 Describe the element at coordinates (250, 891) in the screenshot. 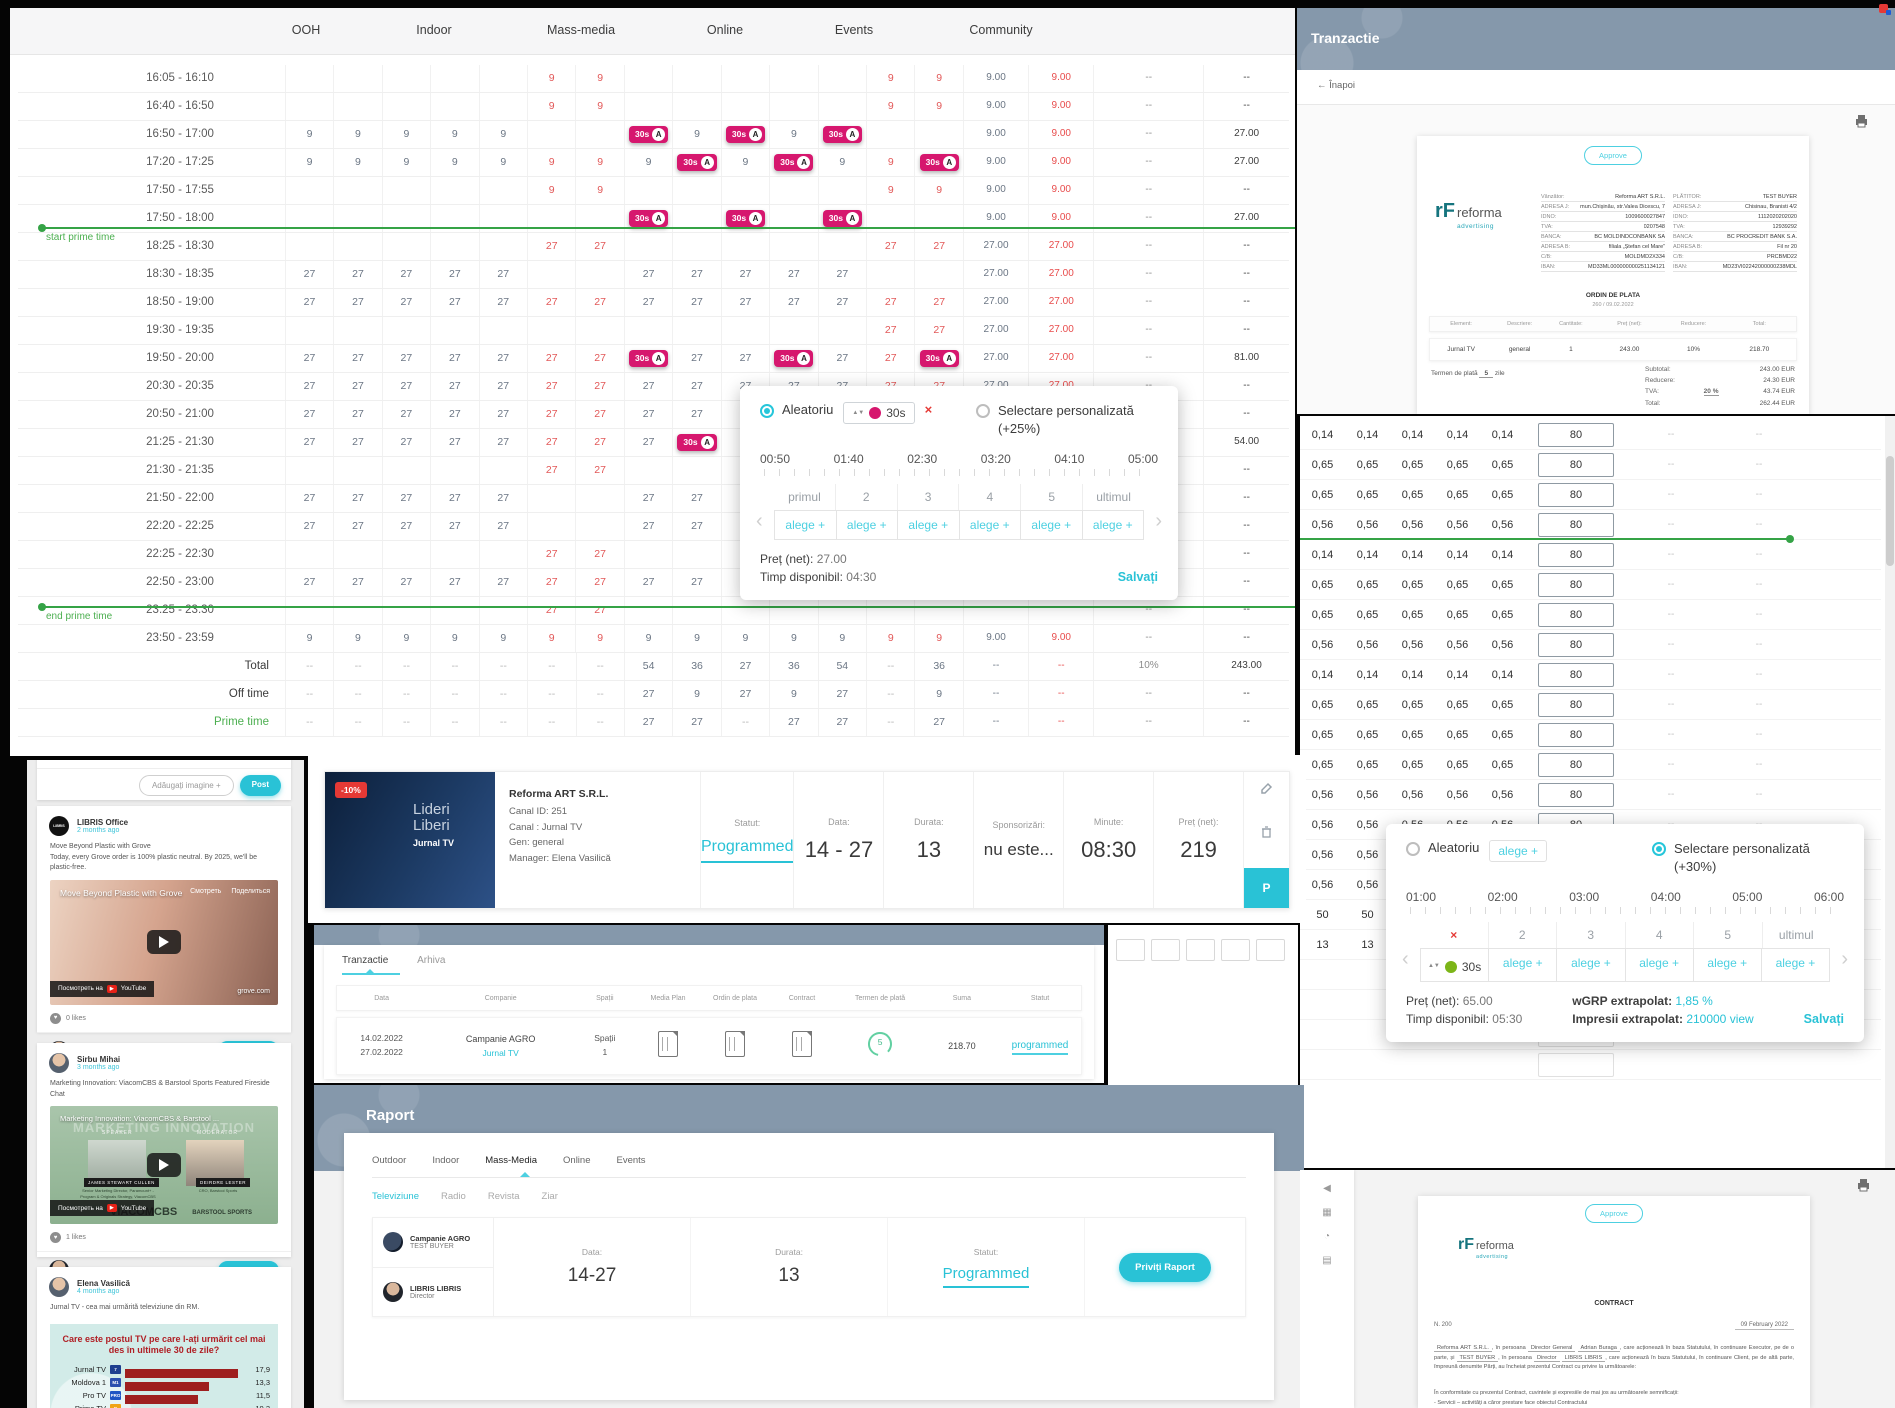

I see `share-badge: Поделиться` at that location.